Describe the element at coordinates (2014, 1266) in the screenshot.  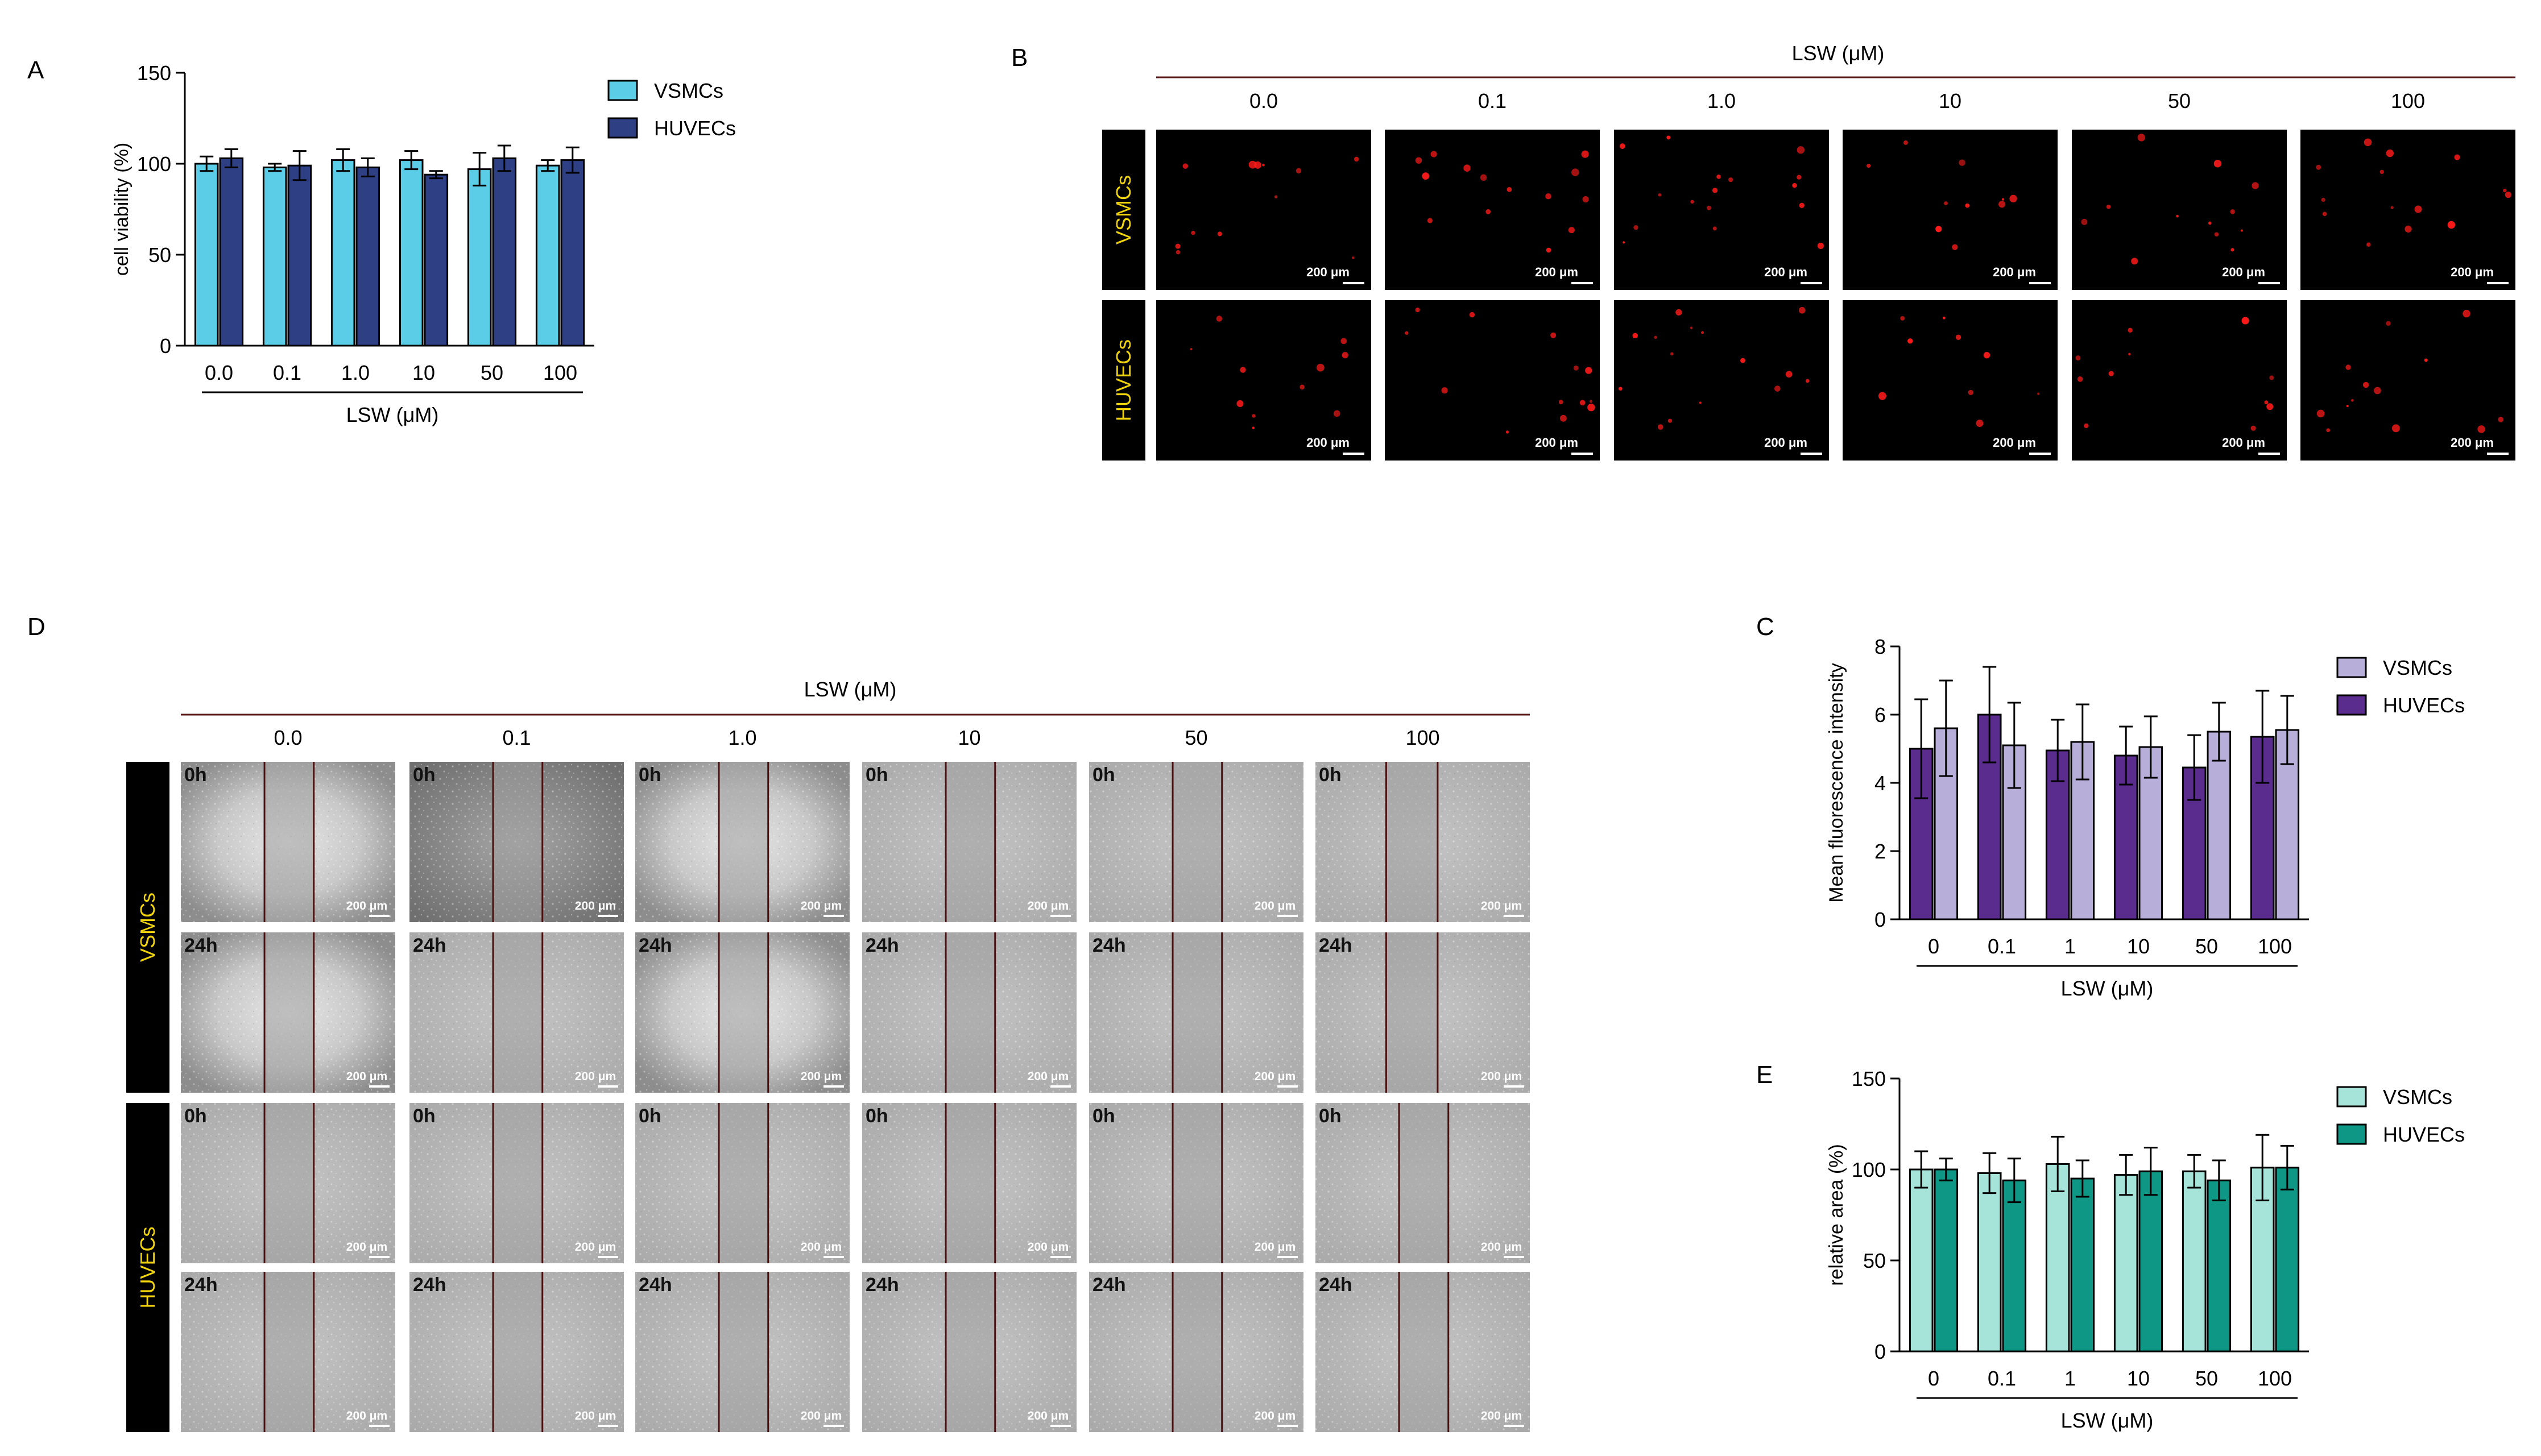
I see `chart-e-bar-huvecs-0.1` at that location.